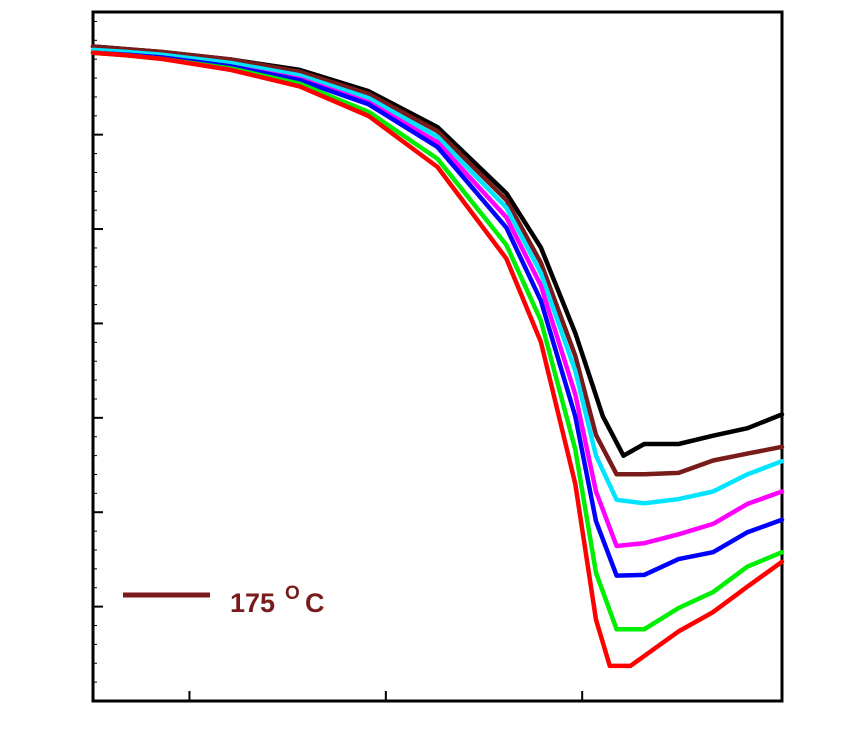 The image size is (867, 750). What do you see at coordinates (292, 593) in the screenshot?
I see `legend-label-superscript: O` at bounding box center [292, 593].